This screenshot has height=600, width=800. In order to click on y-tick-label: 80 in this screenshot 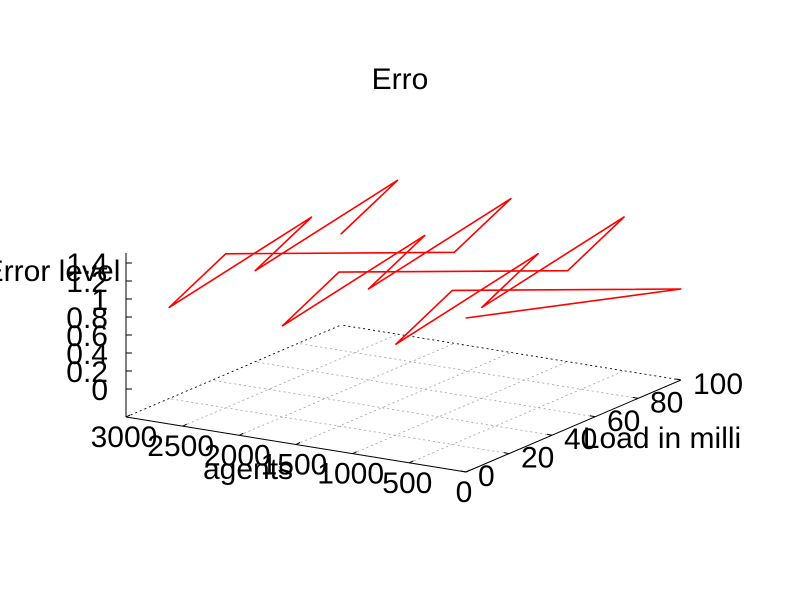, I will do `click(666, 402)`.